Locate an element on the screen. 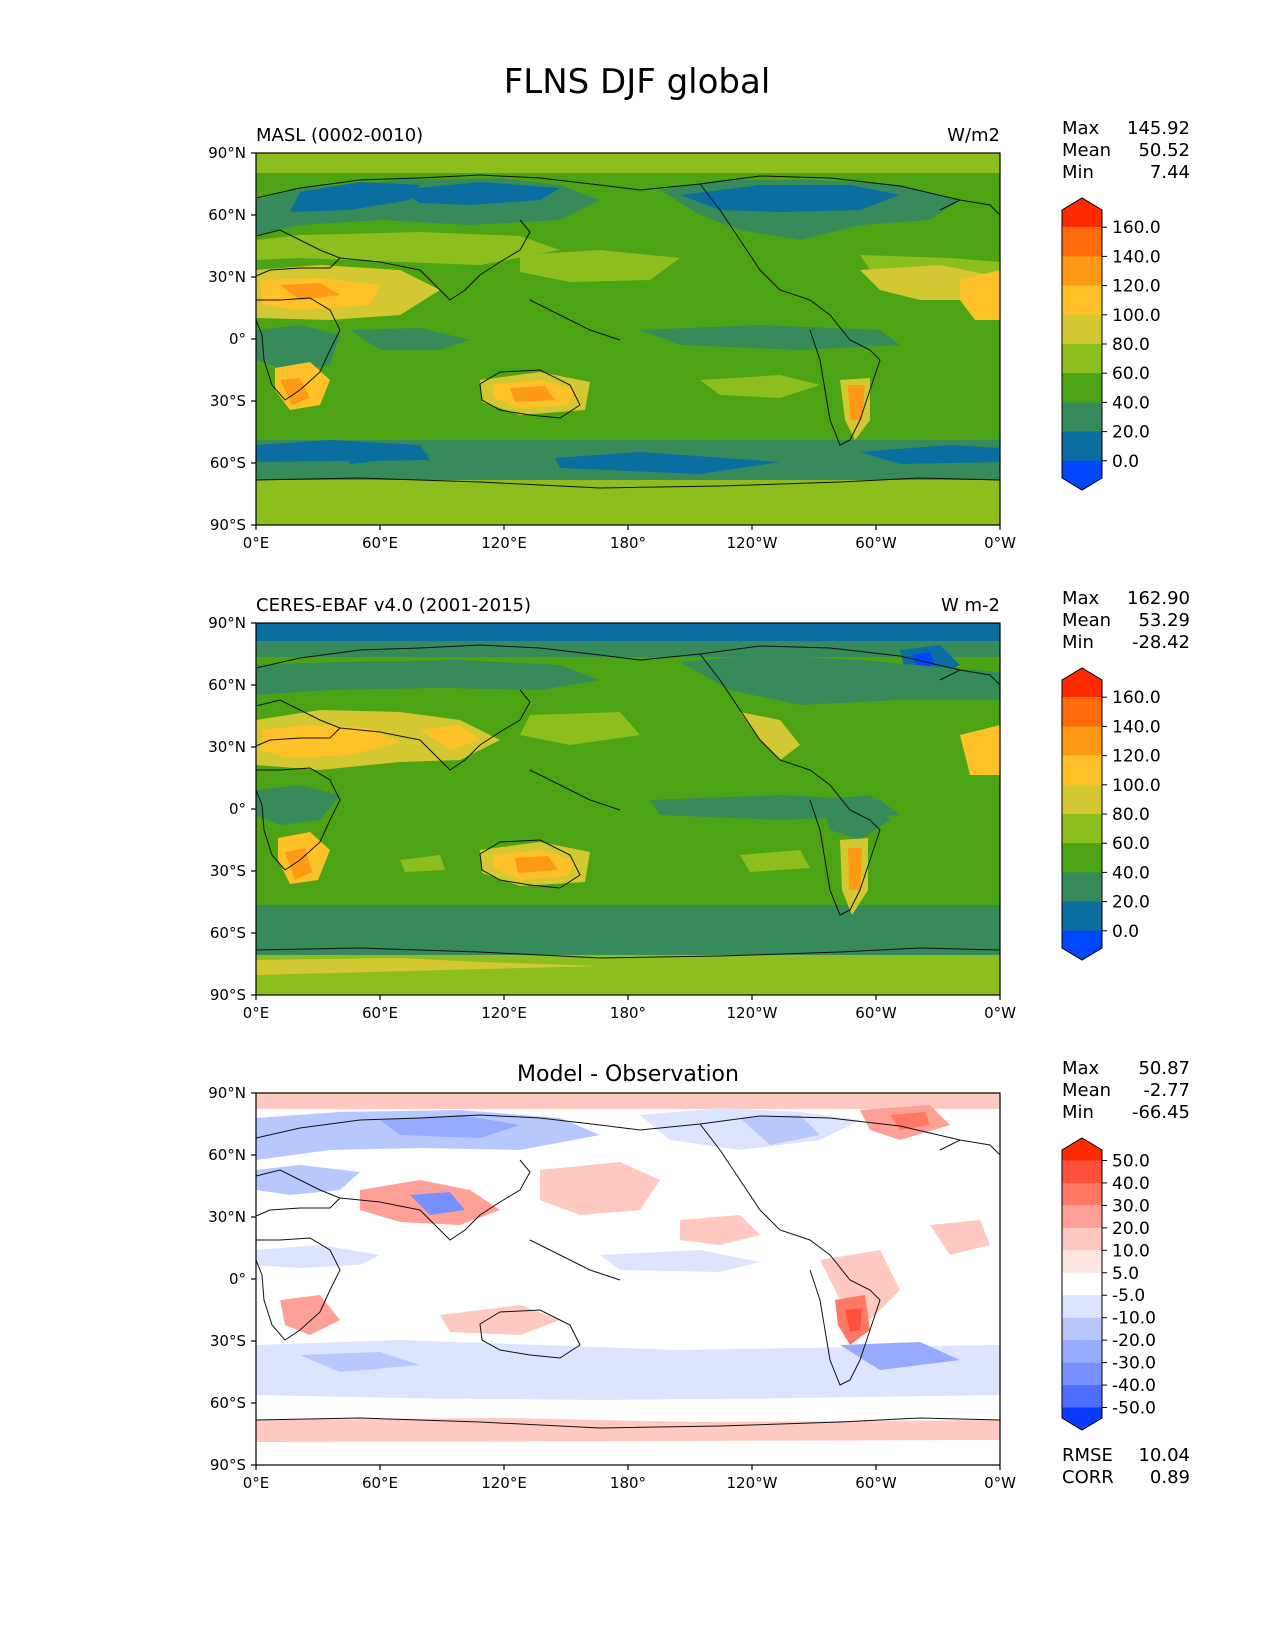 This screenshot has height=1650, width=1275. stat-mean-value: -2.77 is located at coordinates (1166, 1090).